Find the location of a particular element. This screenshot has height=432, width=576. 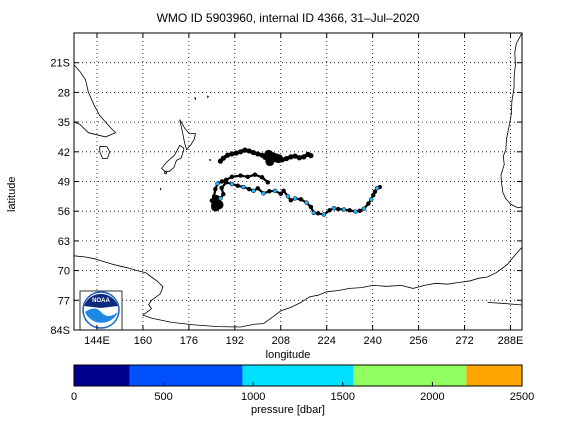

coastline-chatham is located at coordinates (210, 160).